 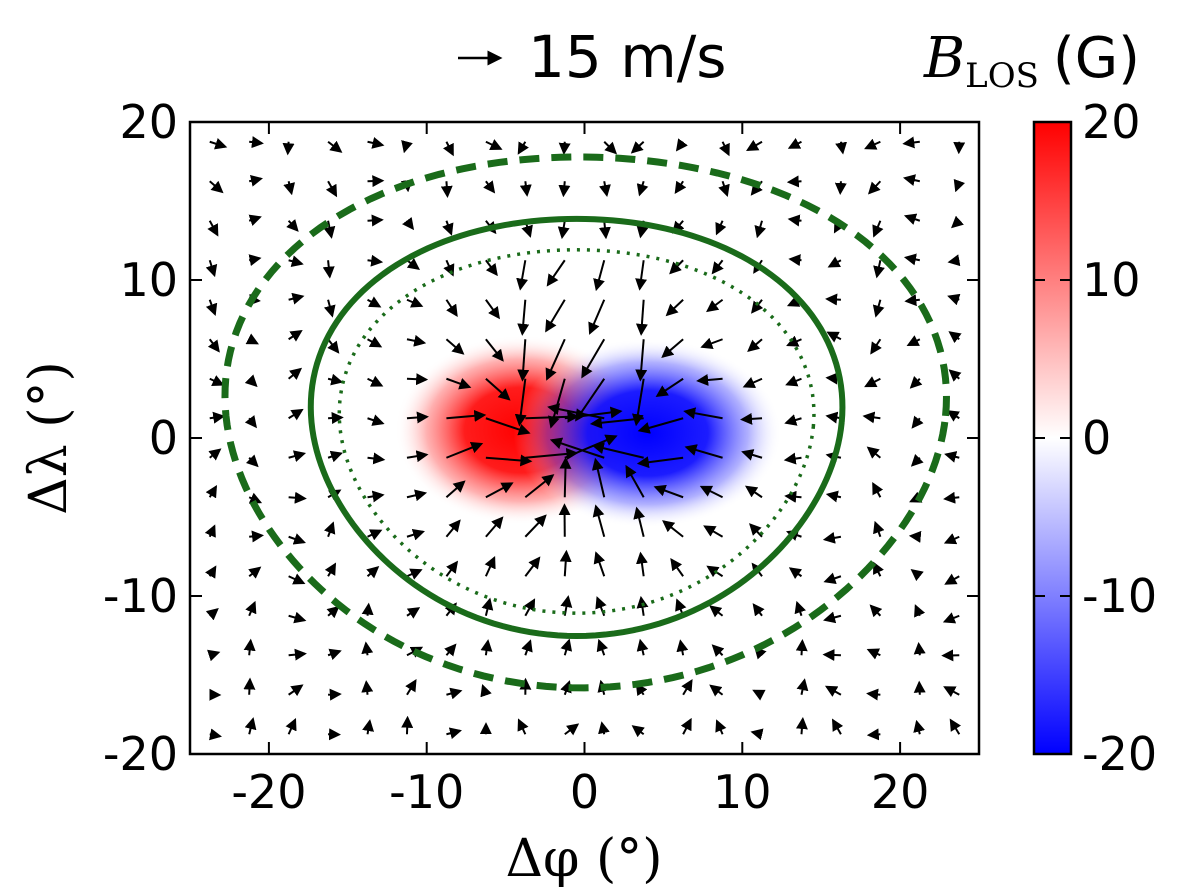 I want to click on colorbar: 20 10 0 -10 -20, so click(x=1094, y=438).